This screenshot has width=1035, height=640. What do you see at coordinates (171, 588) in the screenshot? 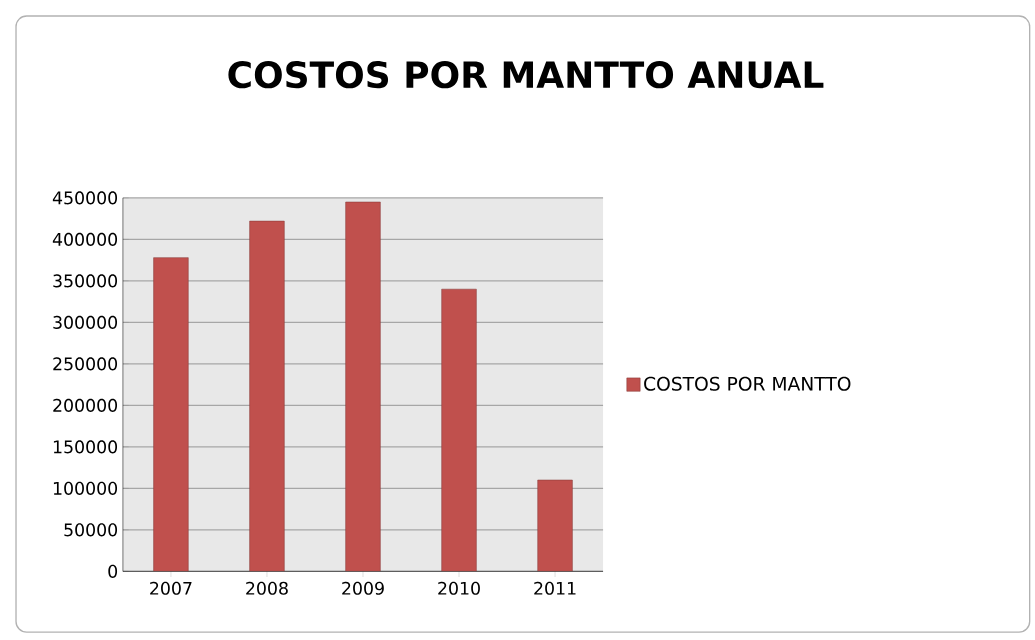
I see `x-tick-label: 2007` at bounding box center [171, 588].